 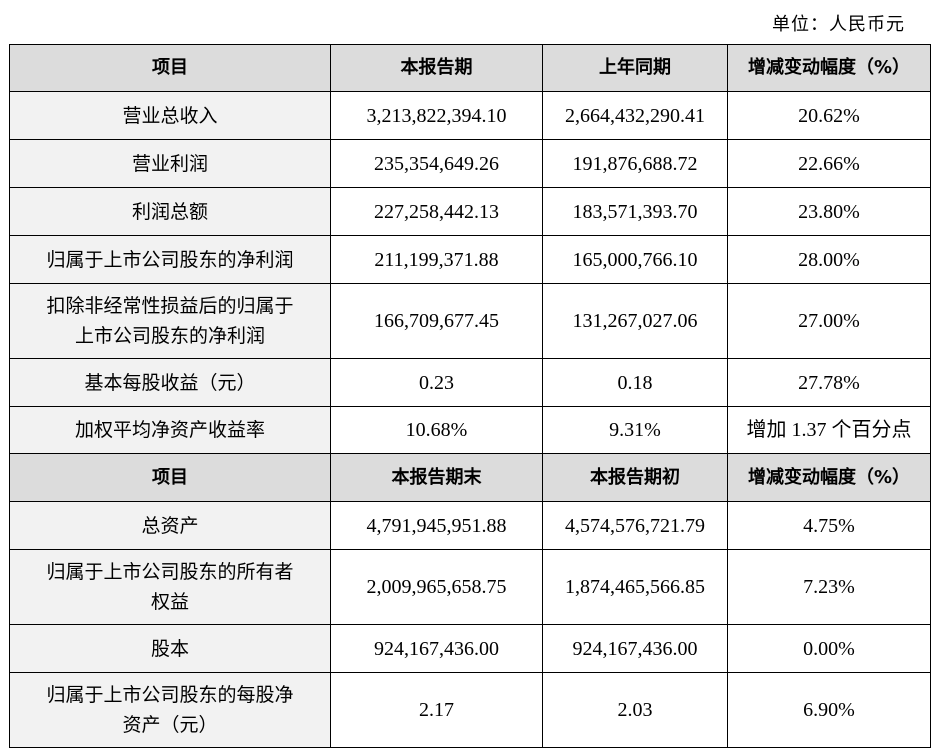 I want to click on table-header-row: 项目 本报告期末 本报告期初 增减变动幅度（%）, so click(x=470, y=477).